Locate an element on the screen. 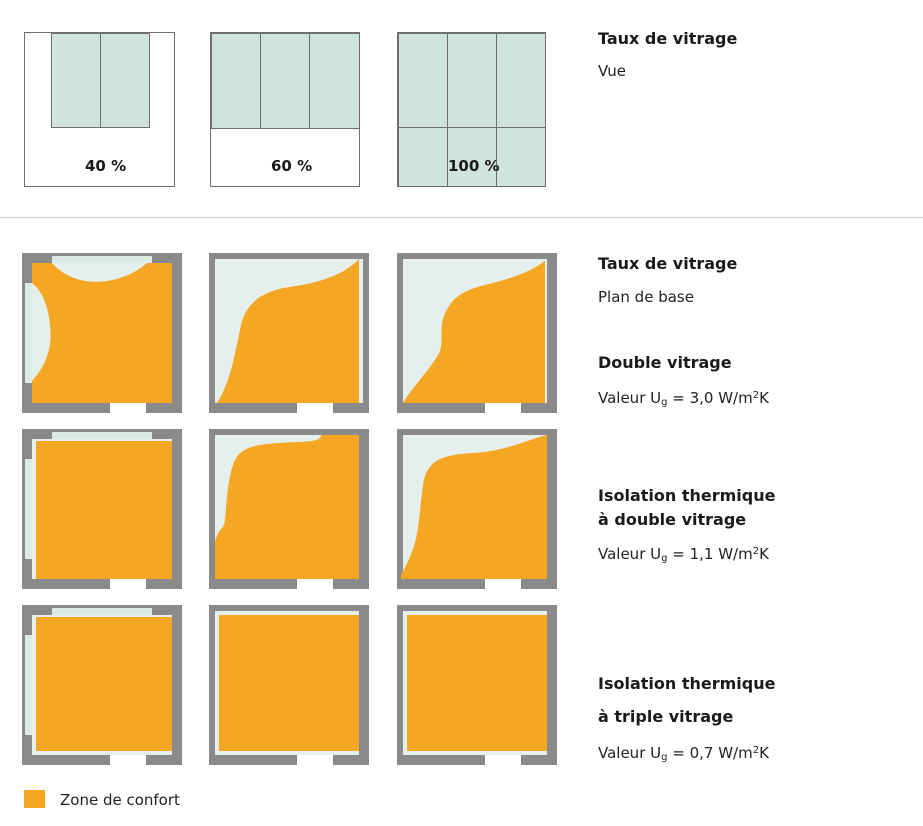  row1-u-value: Valeur Ug = 3,0 W/m2K is located at coordinates (683, 398).